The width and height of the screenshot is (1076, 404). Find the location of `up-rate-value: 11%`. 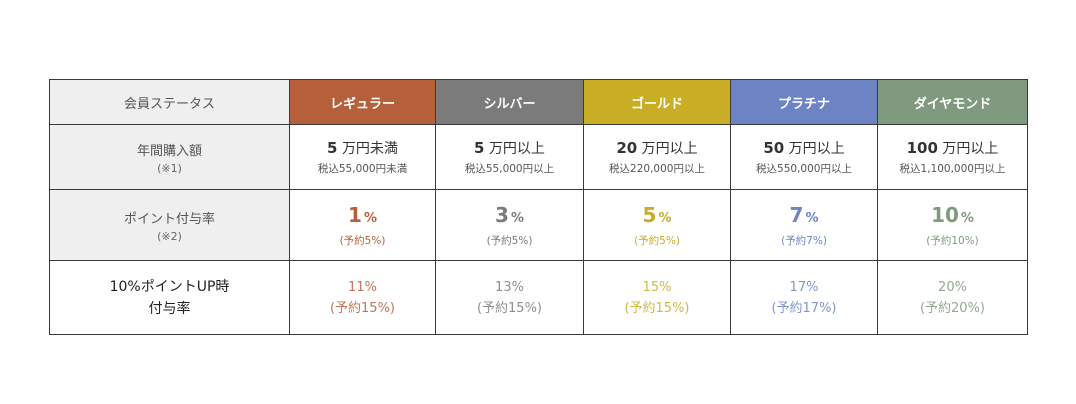

up-rate-value: 11% is located at coordinates (362, 287).